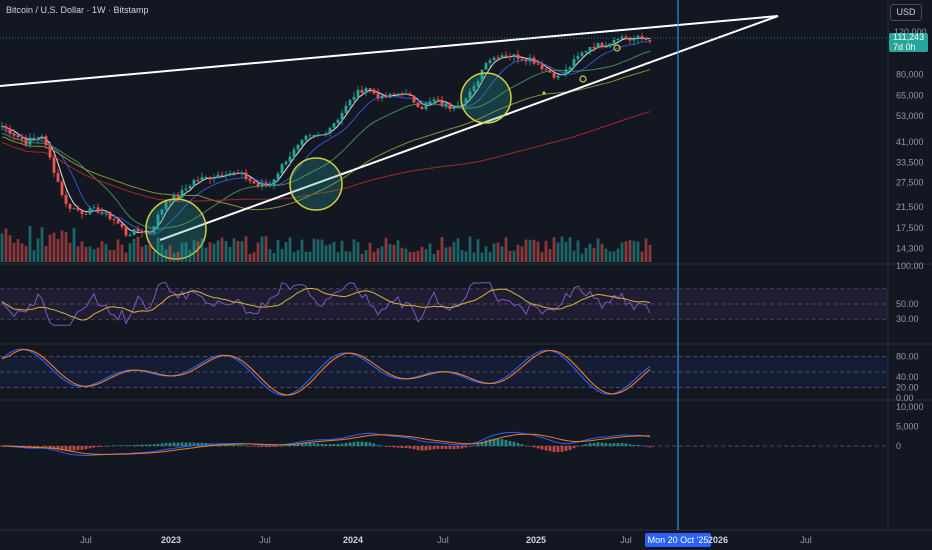  I want to click on small-marker, so click(583, 79).